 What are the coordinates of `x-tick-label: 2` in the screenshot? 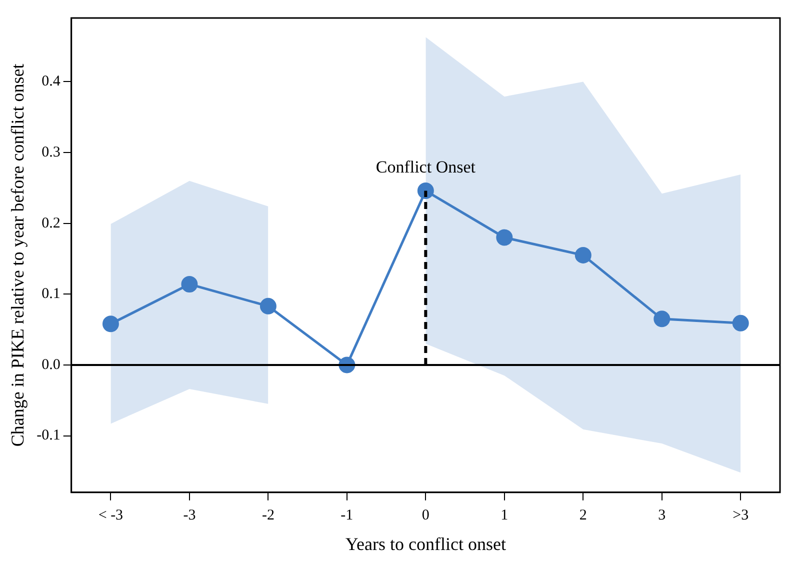 It's located at (583, 515).